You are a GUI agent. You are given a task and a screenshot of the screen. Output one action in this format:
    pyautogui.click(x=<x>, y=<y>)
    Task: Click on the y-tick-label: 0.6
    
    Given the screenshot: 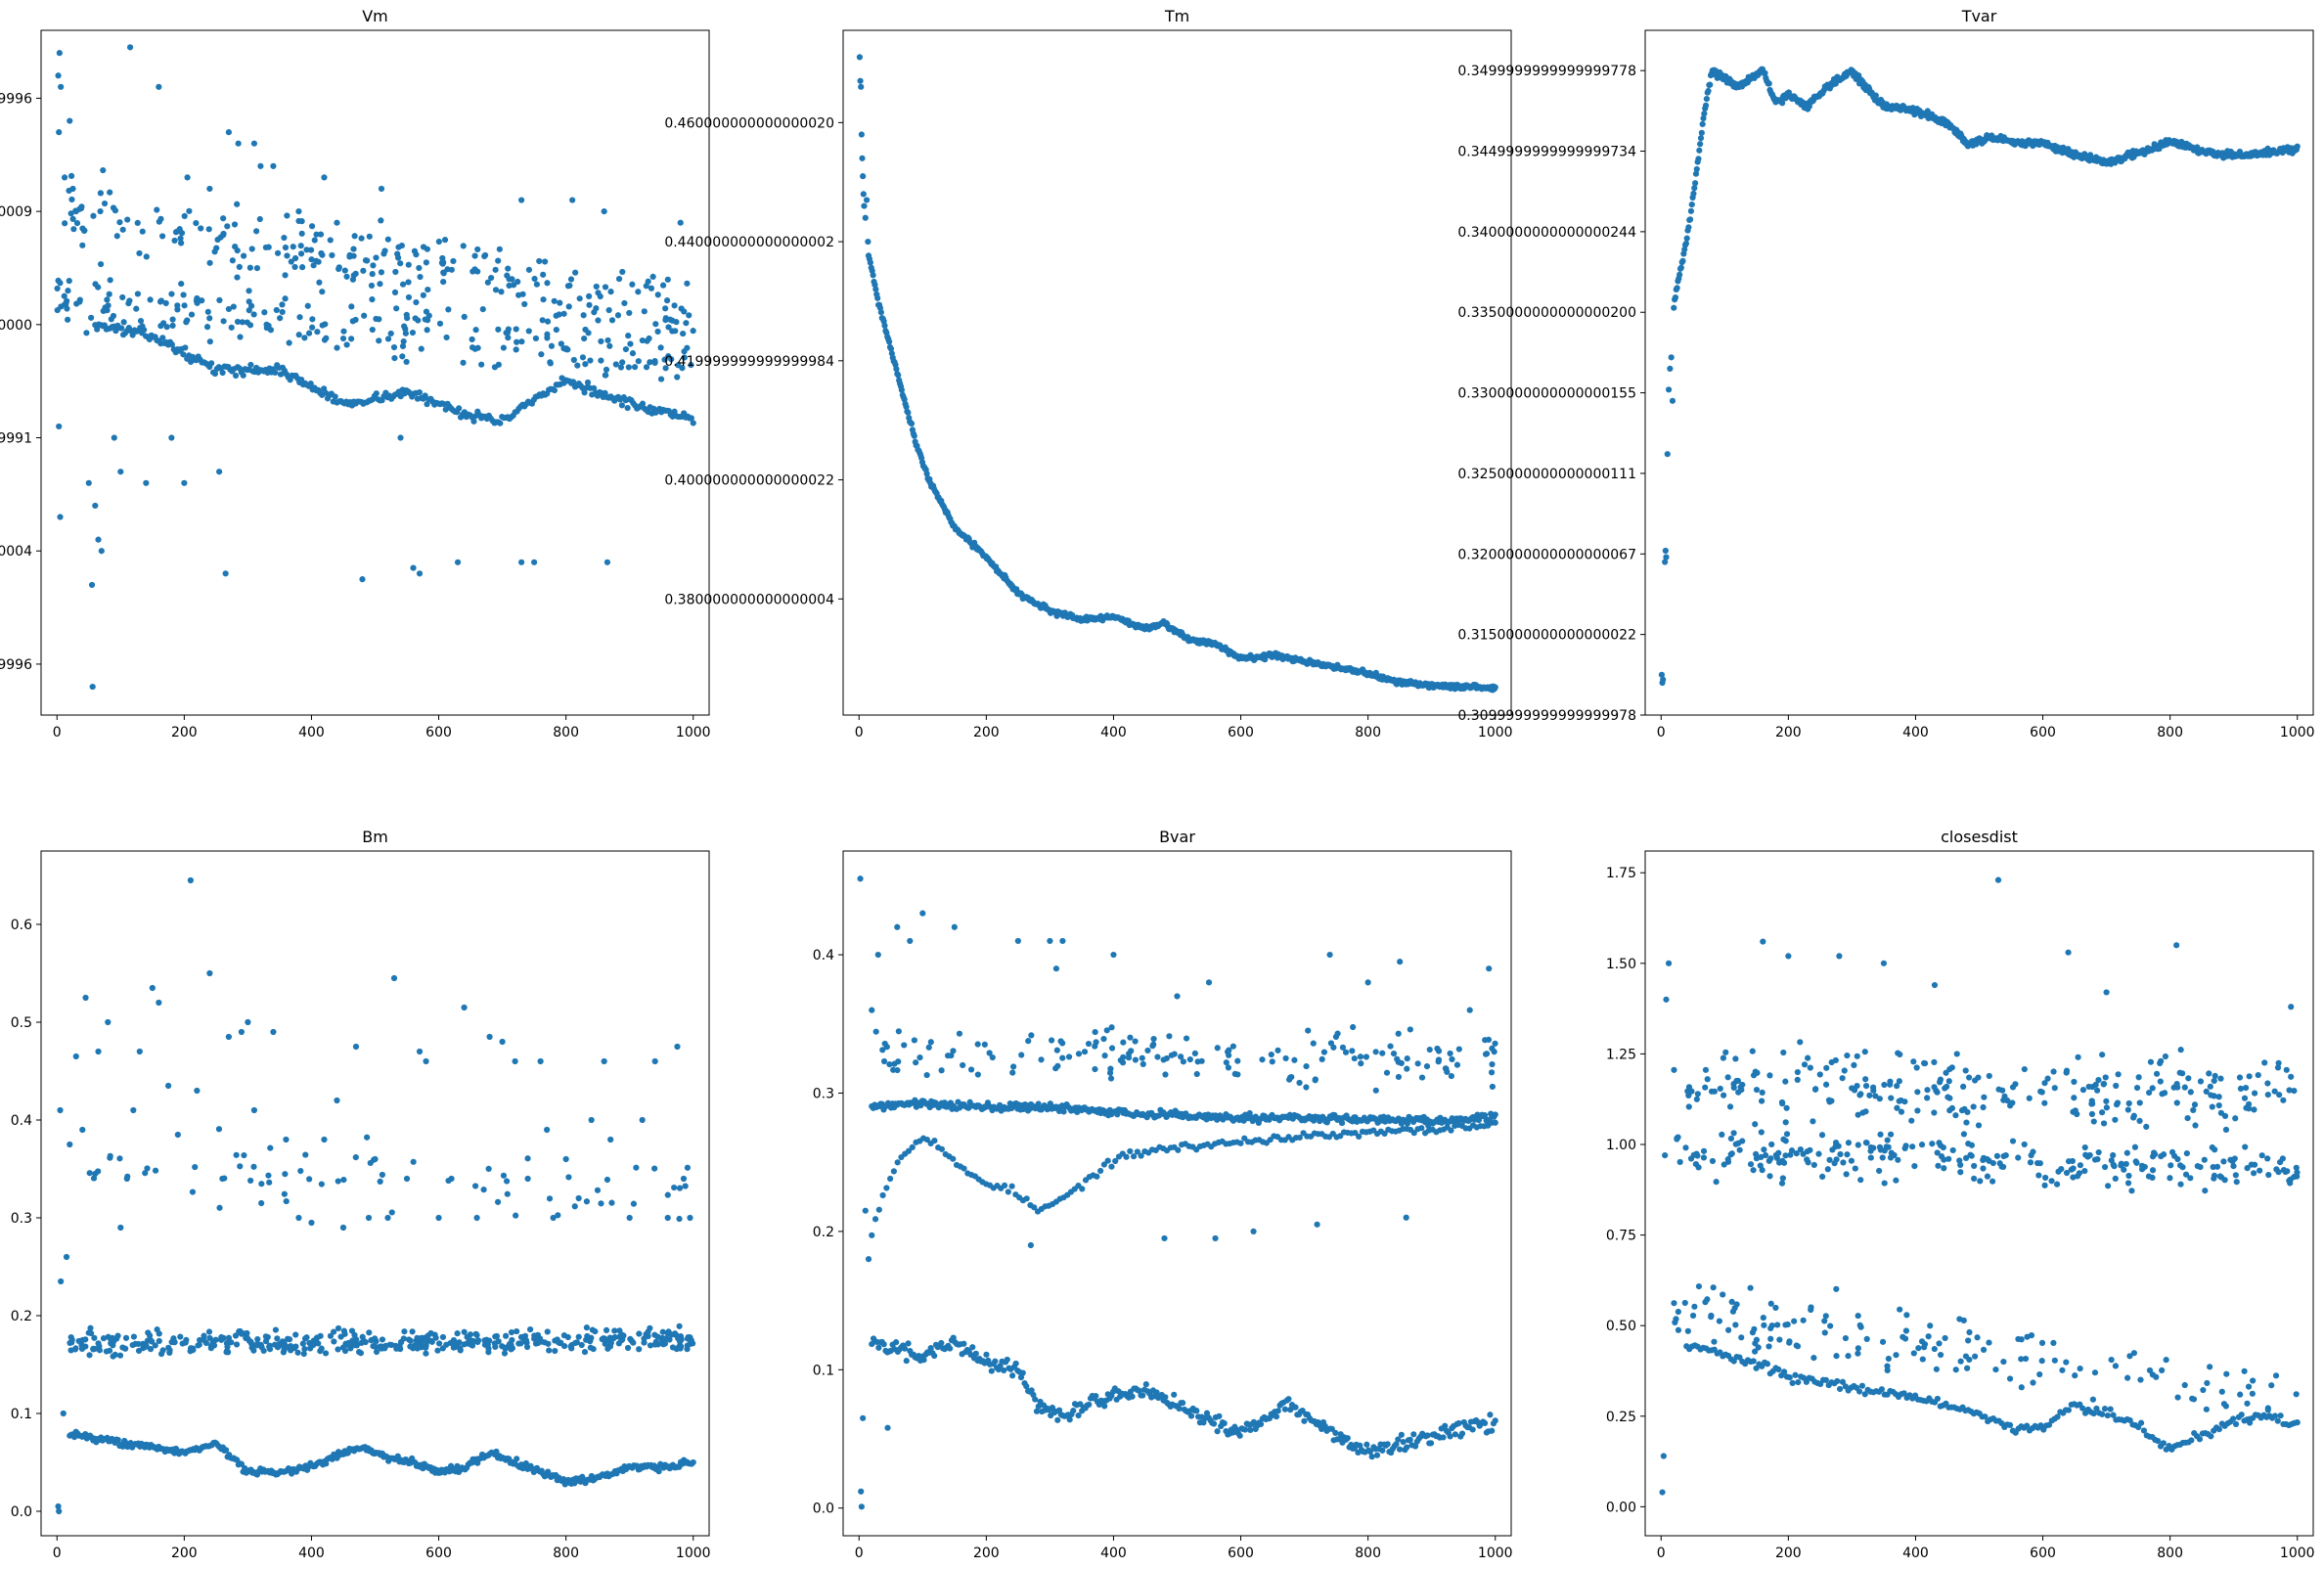 What is the action you would take?
    pyautogui.click(x=21, y=925)
    